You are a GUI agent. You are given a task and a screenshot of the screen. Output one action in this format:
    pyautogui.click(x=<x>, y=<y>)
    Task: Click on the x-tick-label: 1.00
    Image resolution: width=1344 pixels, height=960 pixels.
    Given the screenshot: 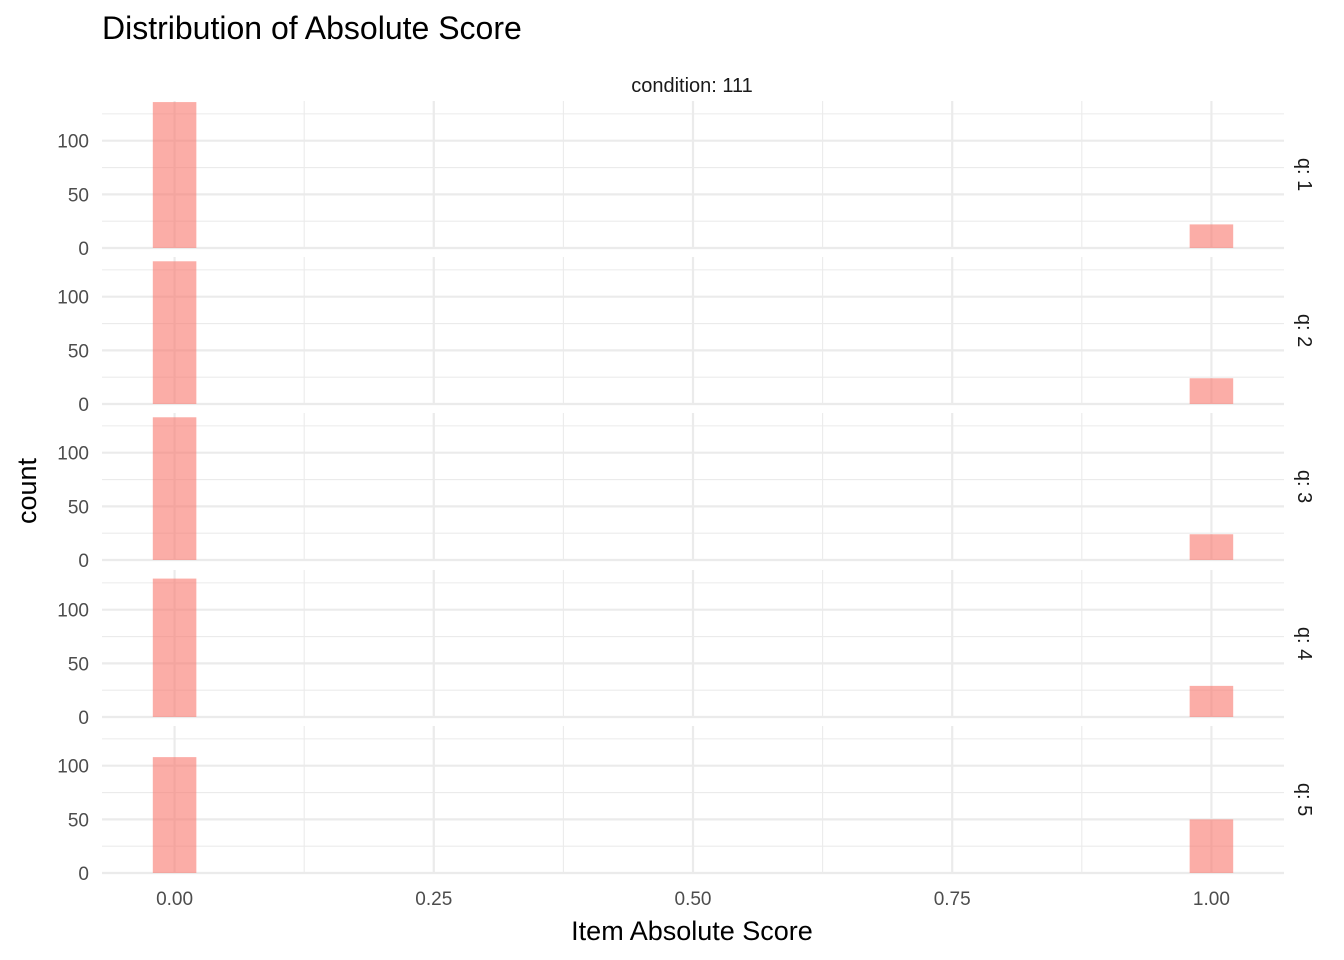 What is the action you would take?
    pyautogui.click(x=1211, y=899)
    